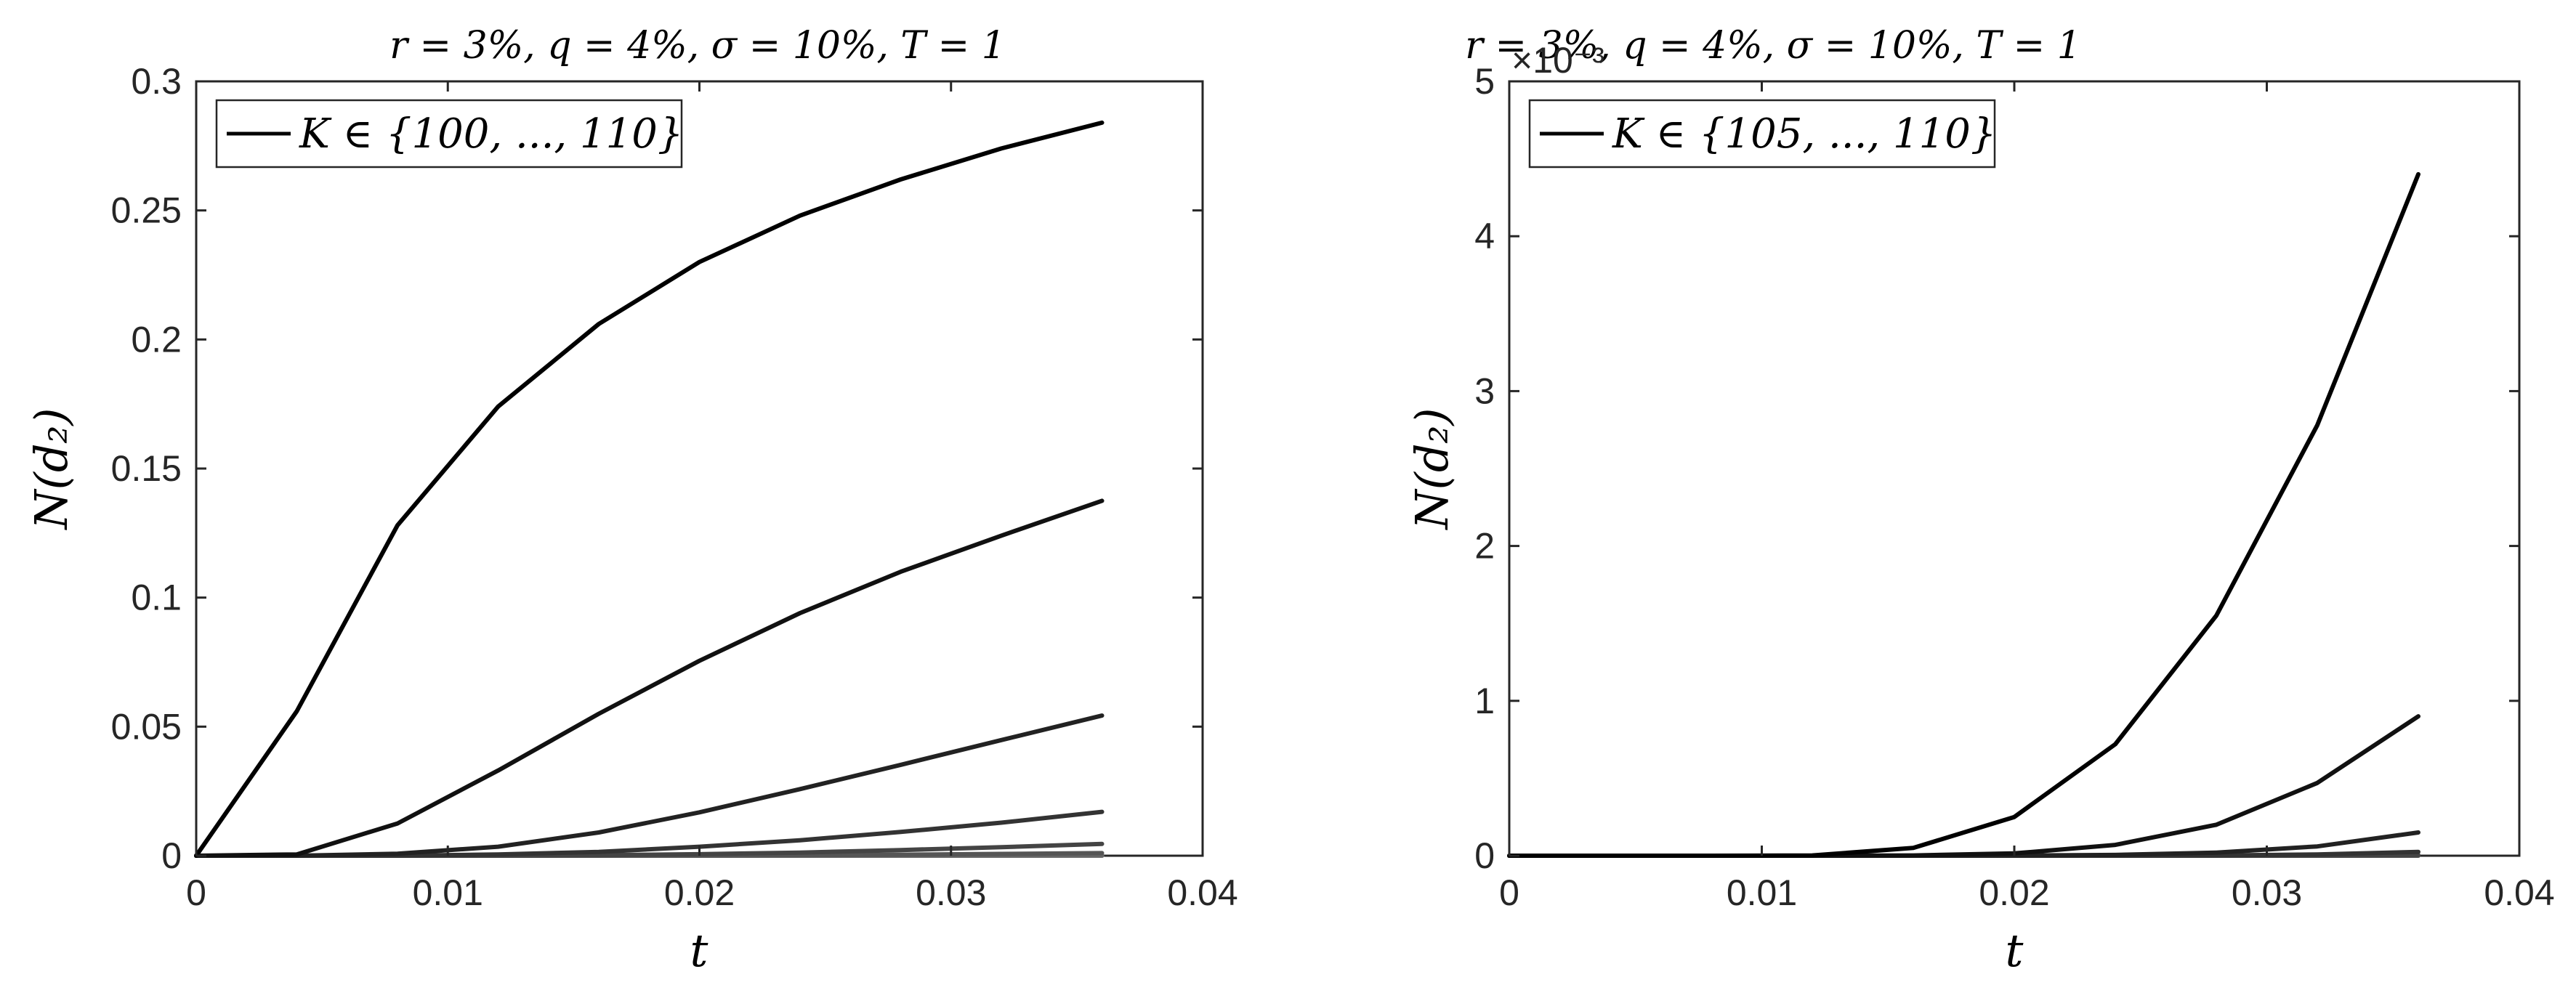  I want to click on y-tick-label: 0.05, so click(146, 726).